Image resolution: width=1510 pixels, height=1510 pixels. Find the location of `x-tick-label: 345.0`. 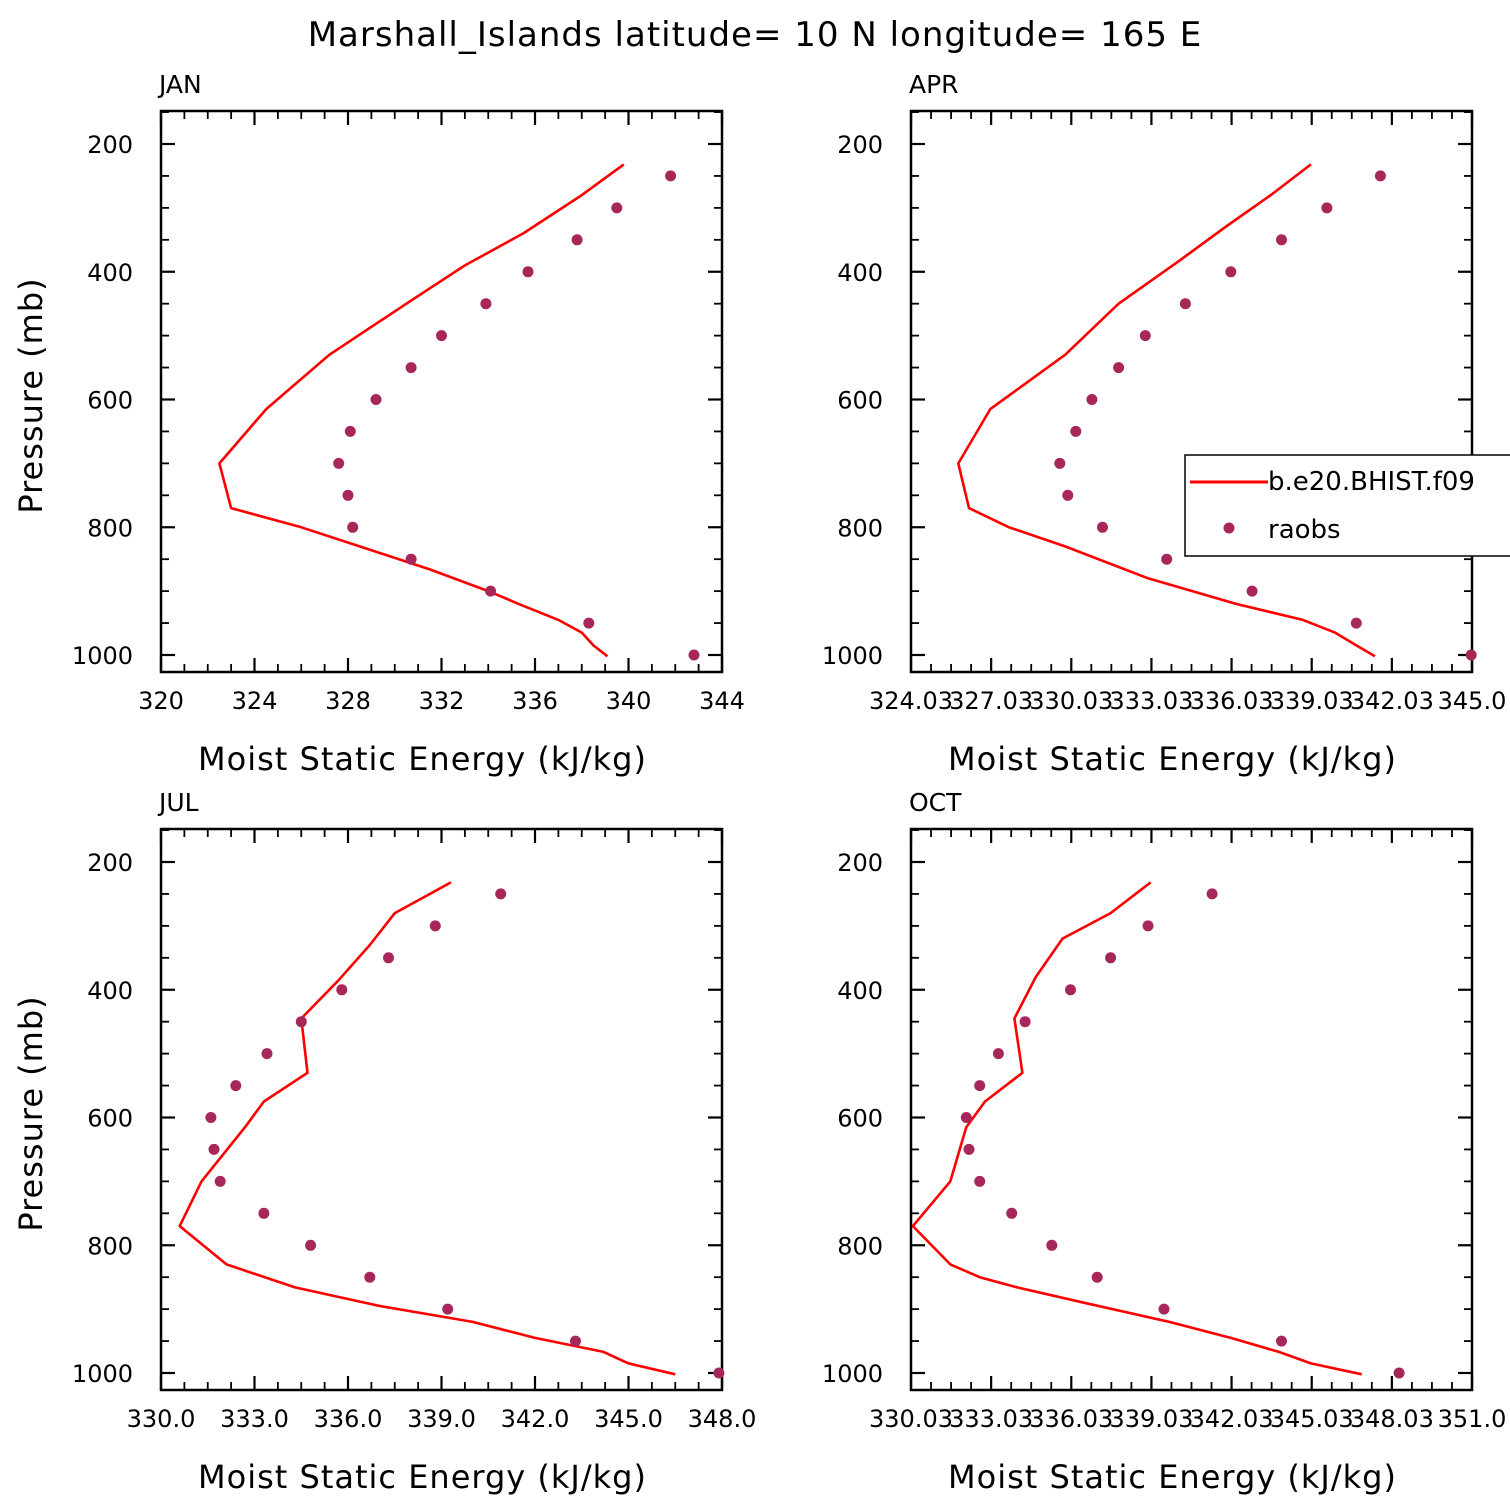

x-tick-label: 345.0 is located at coordinates (628, 1419).